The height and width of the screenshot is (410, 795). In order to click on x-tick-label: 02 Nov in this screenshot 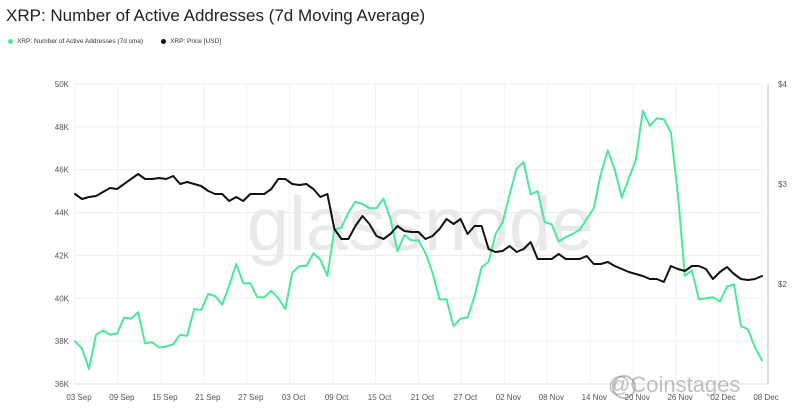, I will do `click(508, 397)`.